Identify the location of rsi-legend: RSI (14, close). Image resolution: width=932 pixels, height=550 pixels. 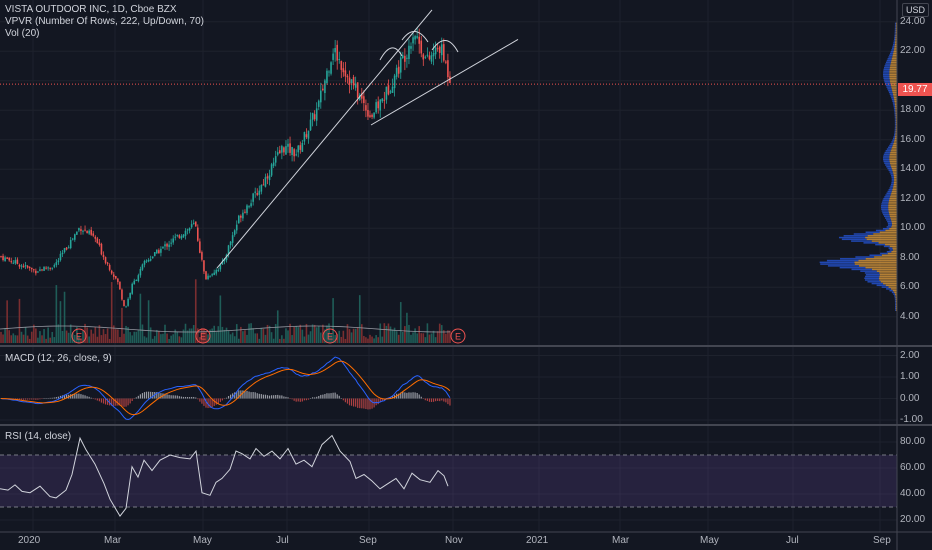
(38, 437).